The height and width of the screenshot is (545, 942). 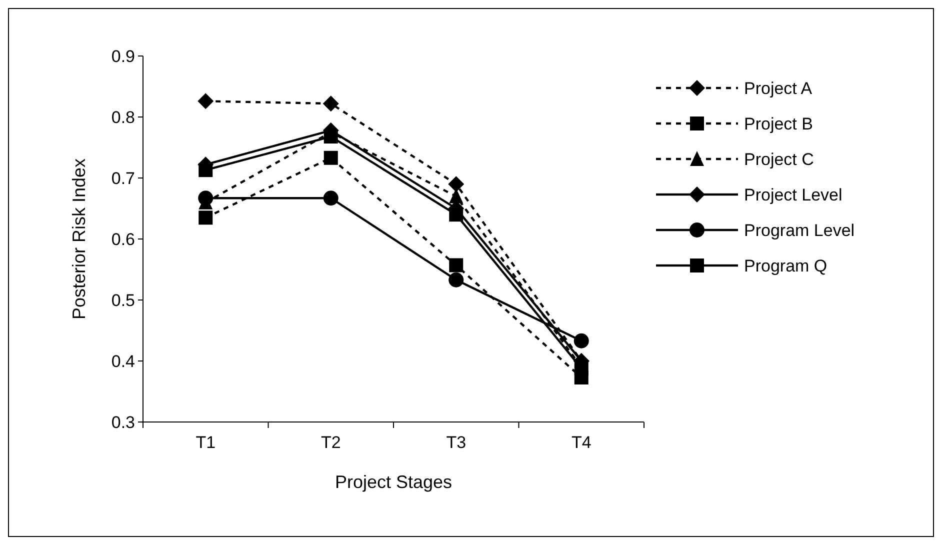 I want to click on y-tick-label: 0.7, so click(x=123, y=178).